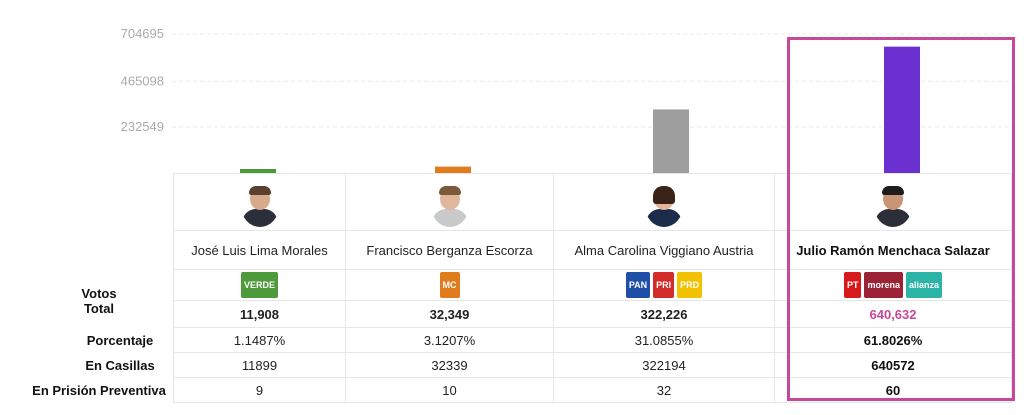 This screenshot has width=1035, height=415. I want to click on morena-logo: morena, so click(883, 285).